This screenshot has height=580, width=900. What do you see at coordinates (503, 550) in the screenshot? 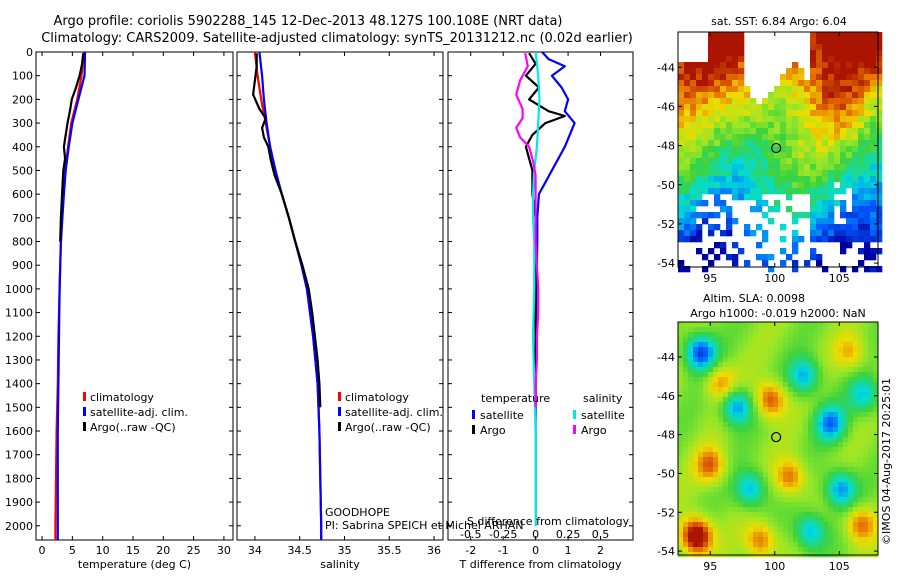
I see `x-tick-label: -1` at bounding box center [503, 550].